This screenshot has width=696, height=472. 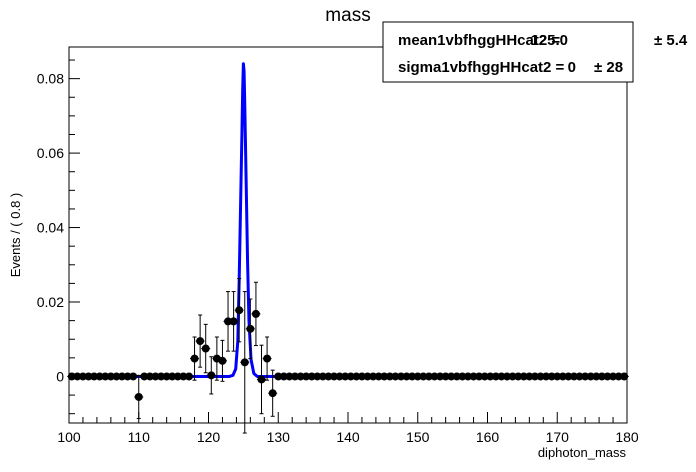 I want to click on x-tick-label: 180, so click(x=627, y=437).